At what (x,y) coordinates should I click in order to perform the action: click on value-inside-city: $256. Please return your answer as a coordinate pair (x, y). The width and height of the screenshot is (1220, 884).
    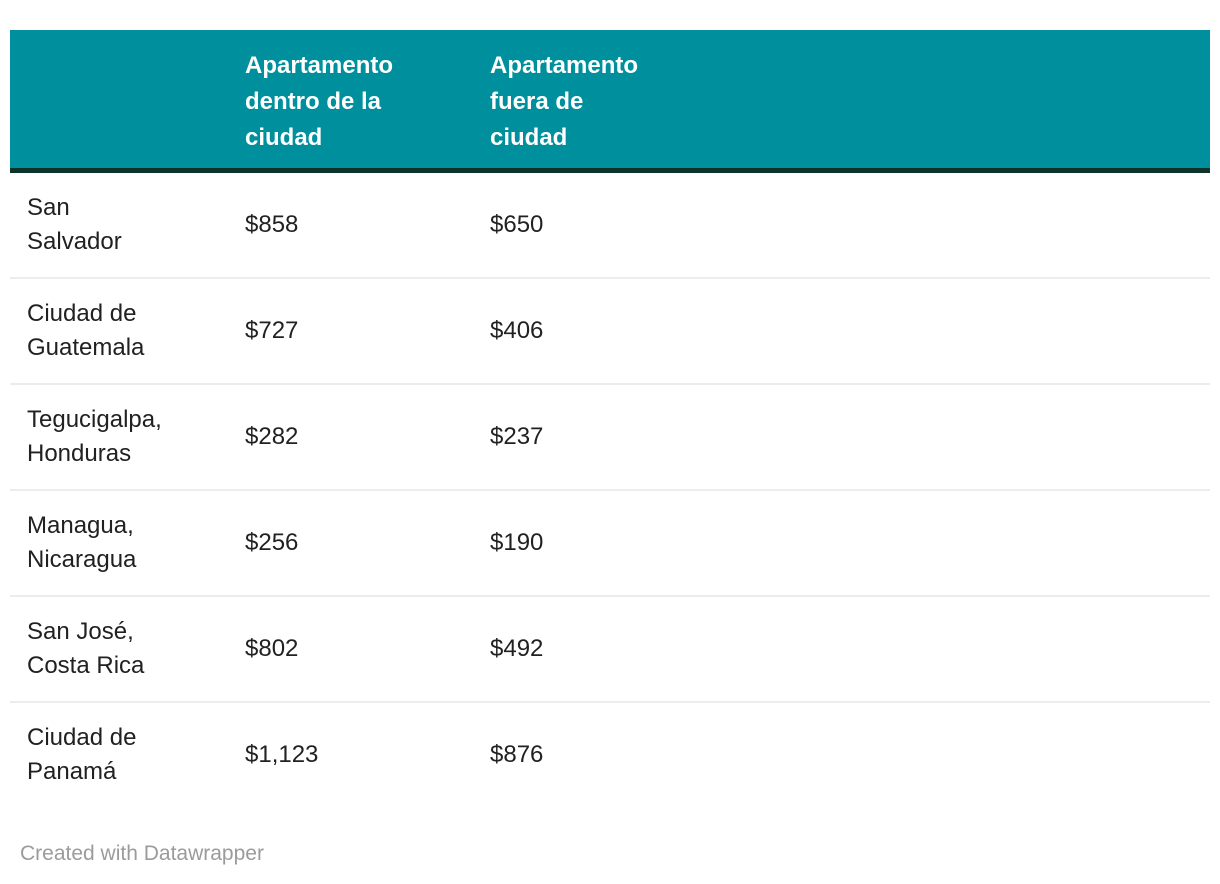
    Looking at the image, I should click on (367, 542).